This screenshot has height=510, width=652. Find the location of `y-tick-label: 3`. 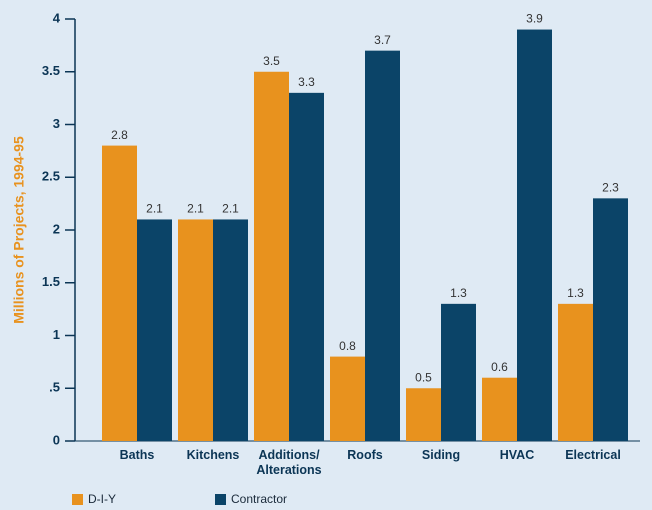

y-tick-label: 3 is located at coordinates (56, 123).